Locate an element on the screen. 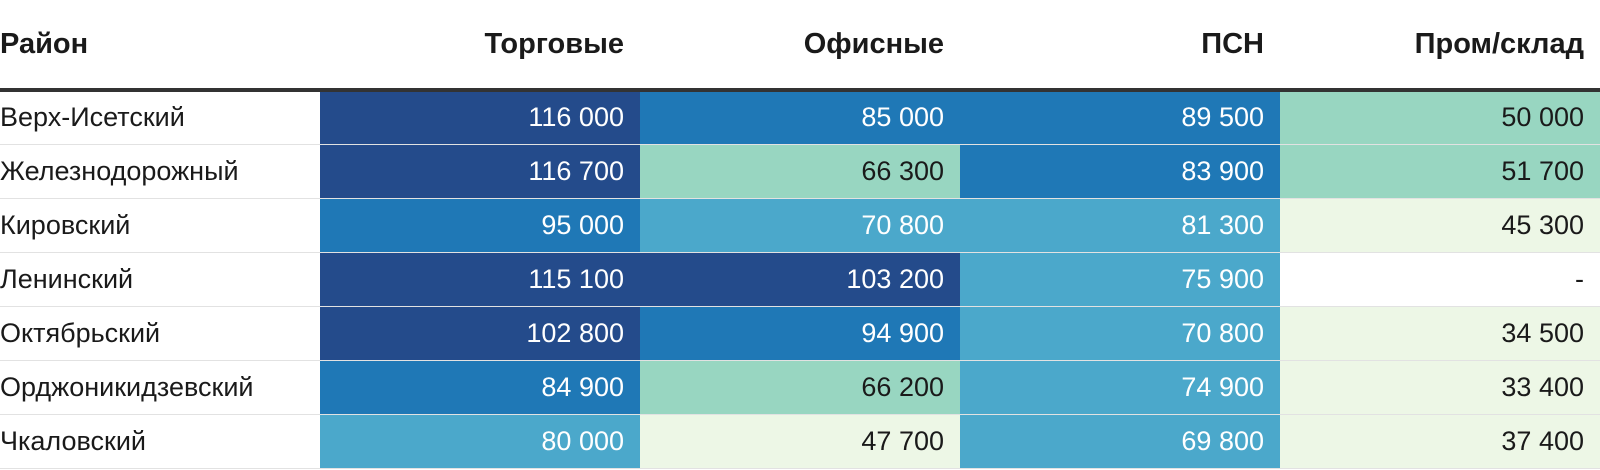  heatmap-cell: 85 000 is located at coordinates (800, 117).